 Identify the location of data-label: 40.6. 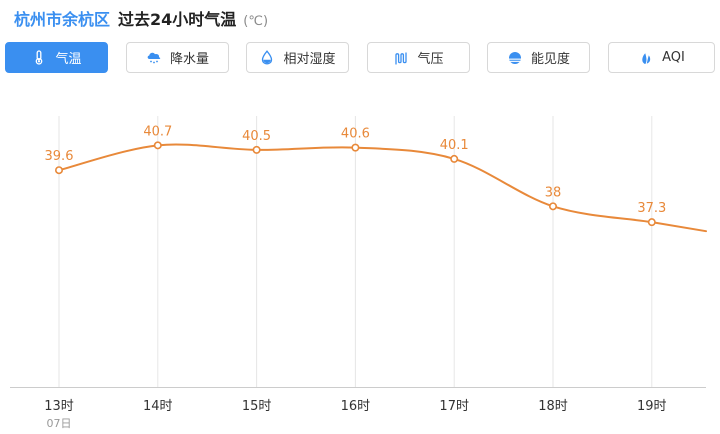
(355, 134).